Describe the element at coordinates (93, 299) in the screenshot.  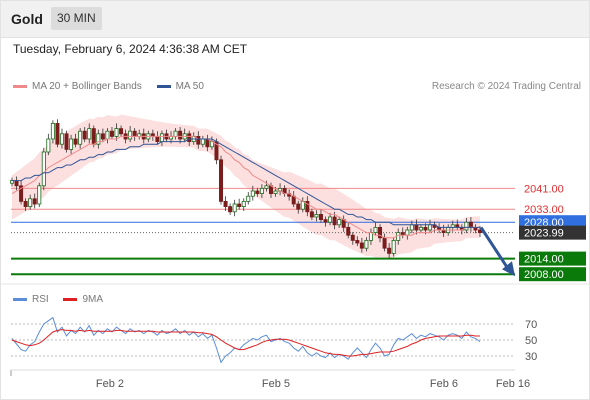
I see `legend-9ma-label: 9MA` at that location.